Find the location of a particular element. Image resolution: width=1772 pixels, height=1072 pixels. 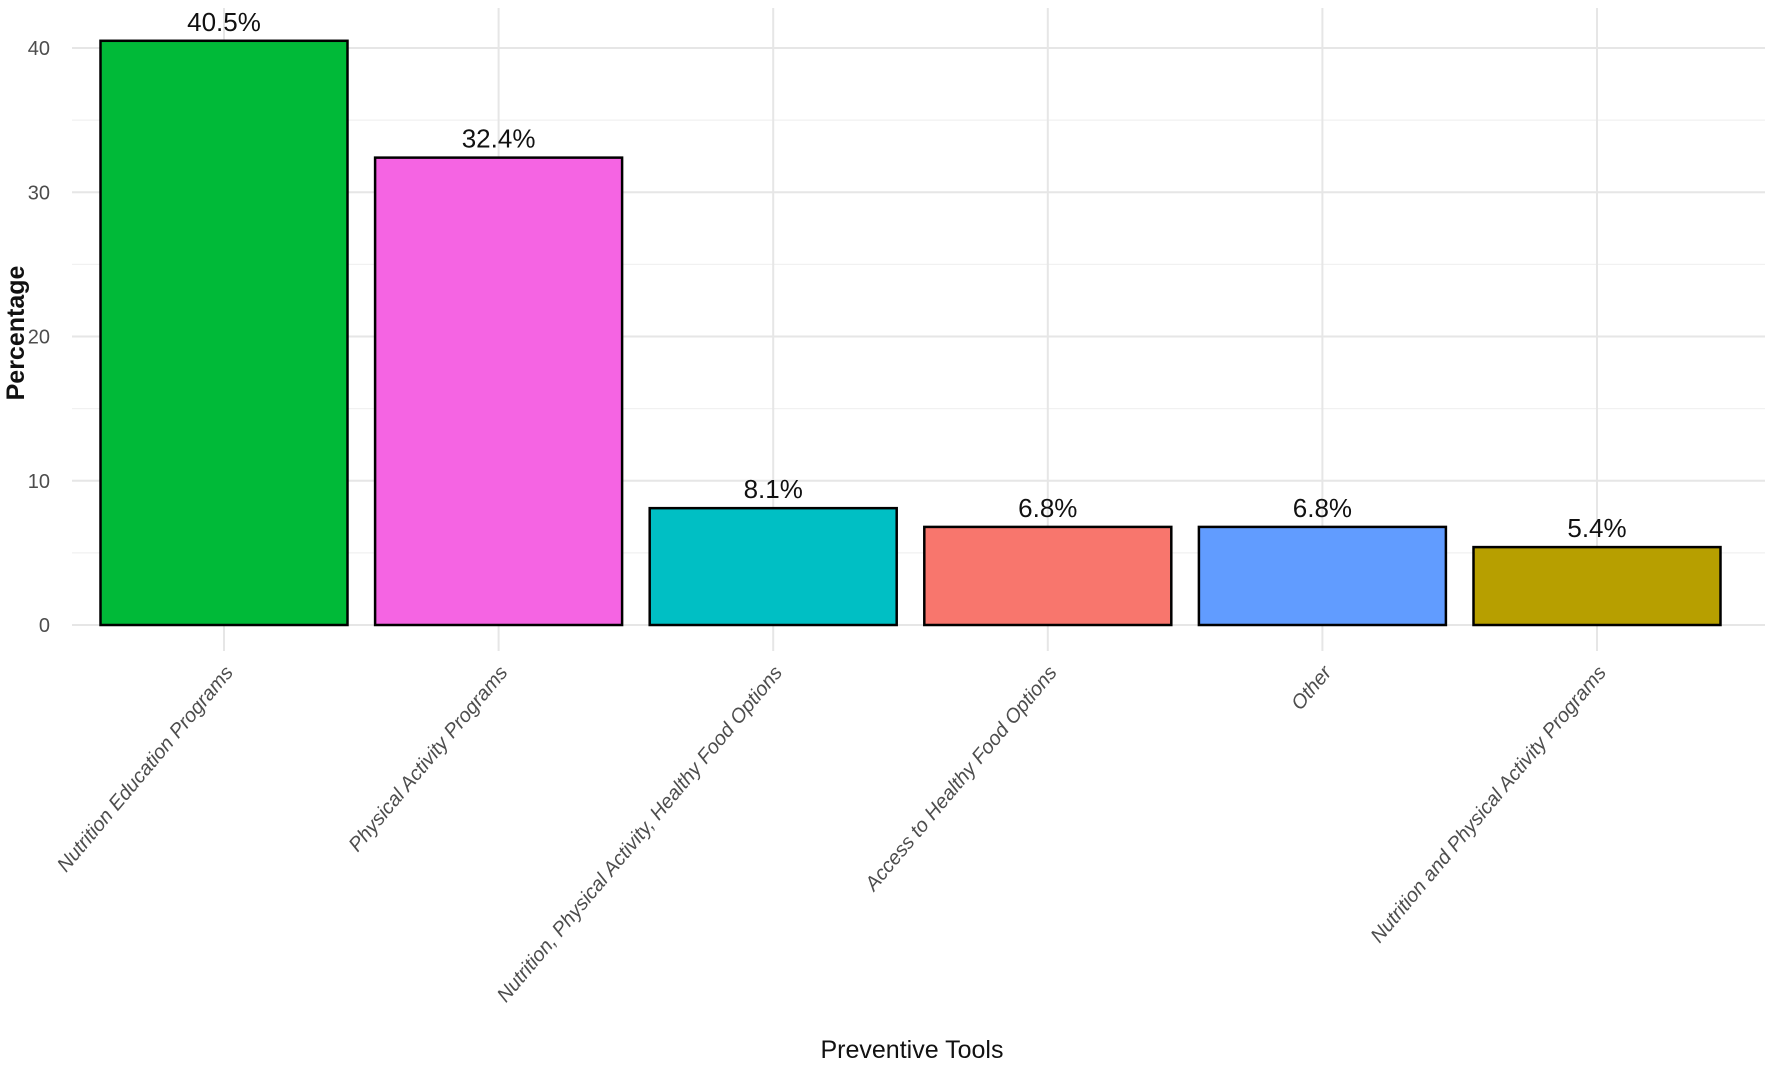

y-tick-label: 40 is located at coordinates (39, 49).